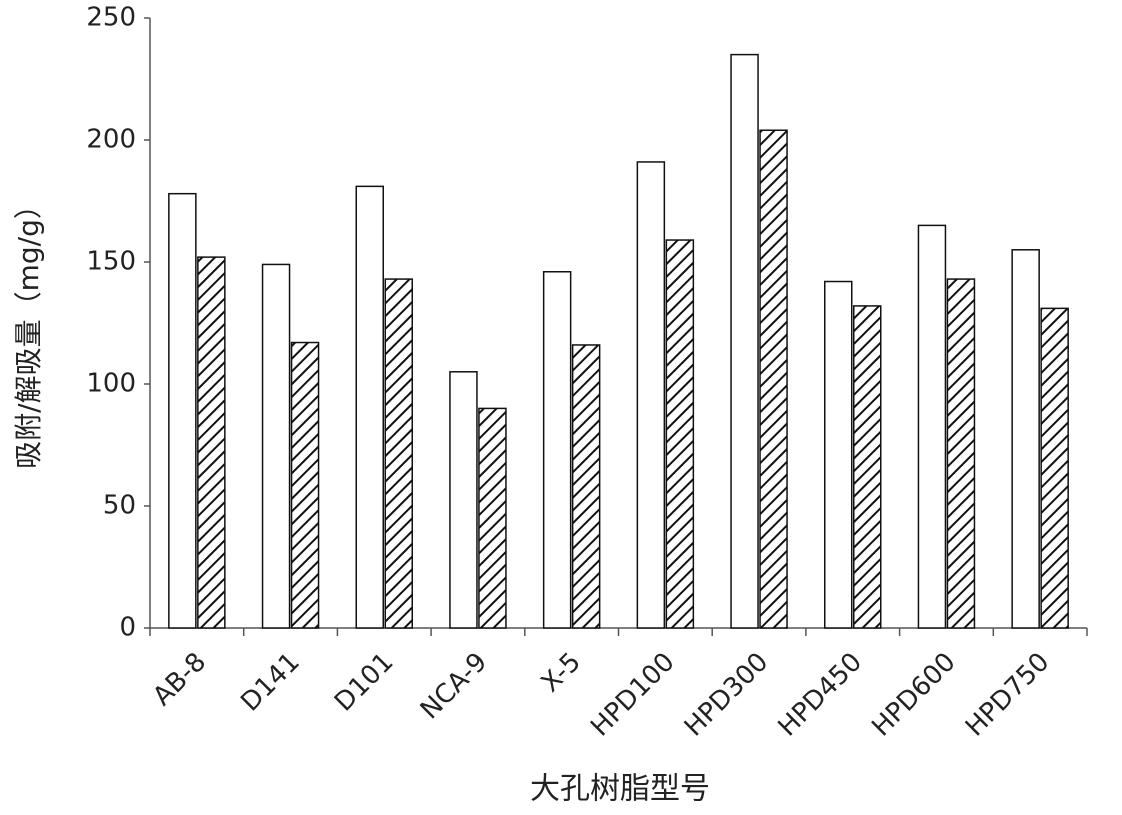 The height and width of the screenshot is (815, 1122). What do you see at coordinates (632, 694) in the screenshot?
I see `x-tick-label: HPD100` at bounding box center [632, 694].